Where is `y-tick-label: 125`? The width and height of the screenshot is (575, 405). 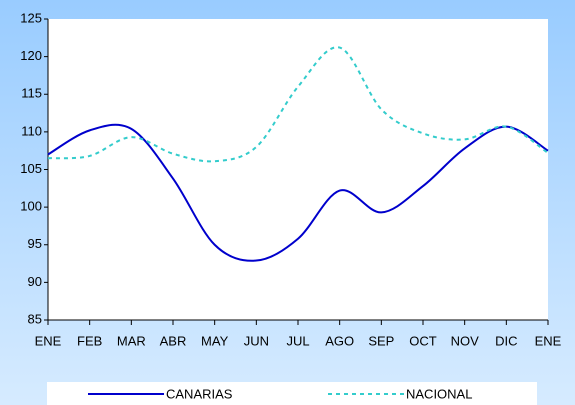 y-tick-label: 125 is located at coordinates (31, 17).